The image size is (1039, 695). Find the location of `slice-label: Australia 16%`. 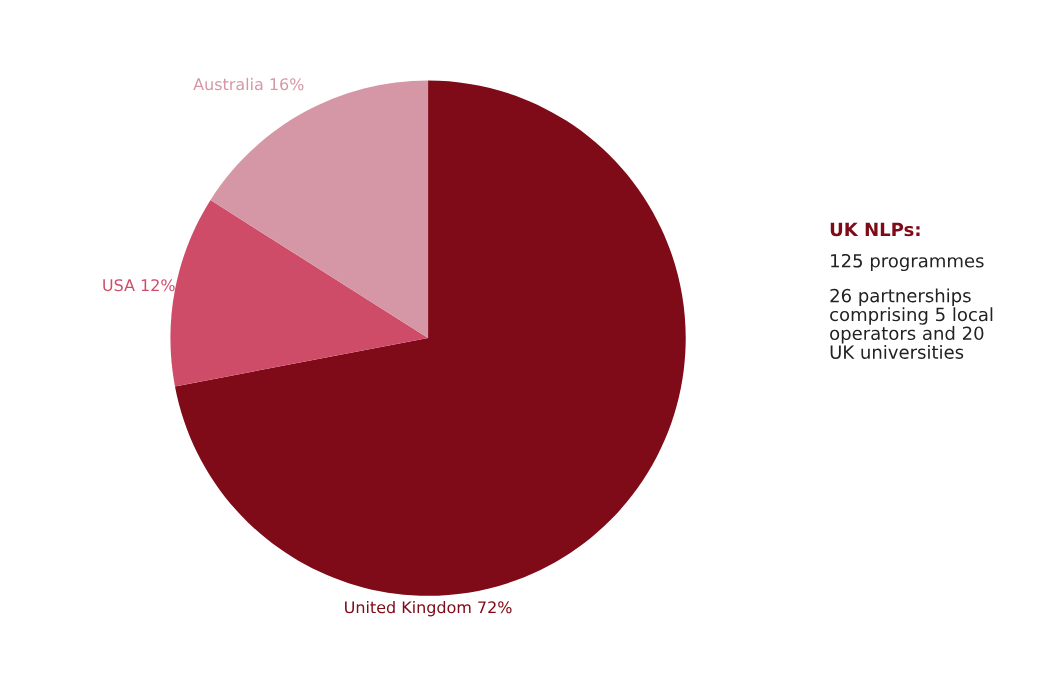

slice-label: Australia 16% is located at coordinates (248, 84).